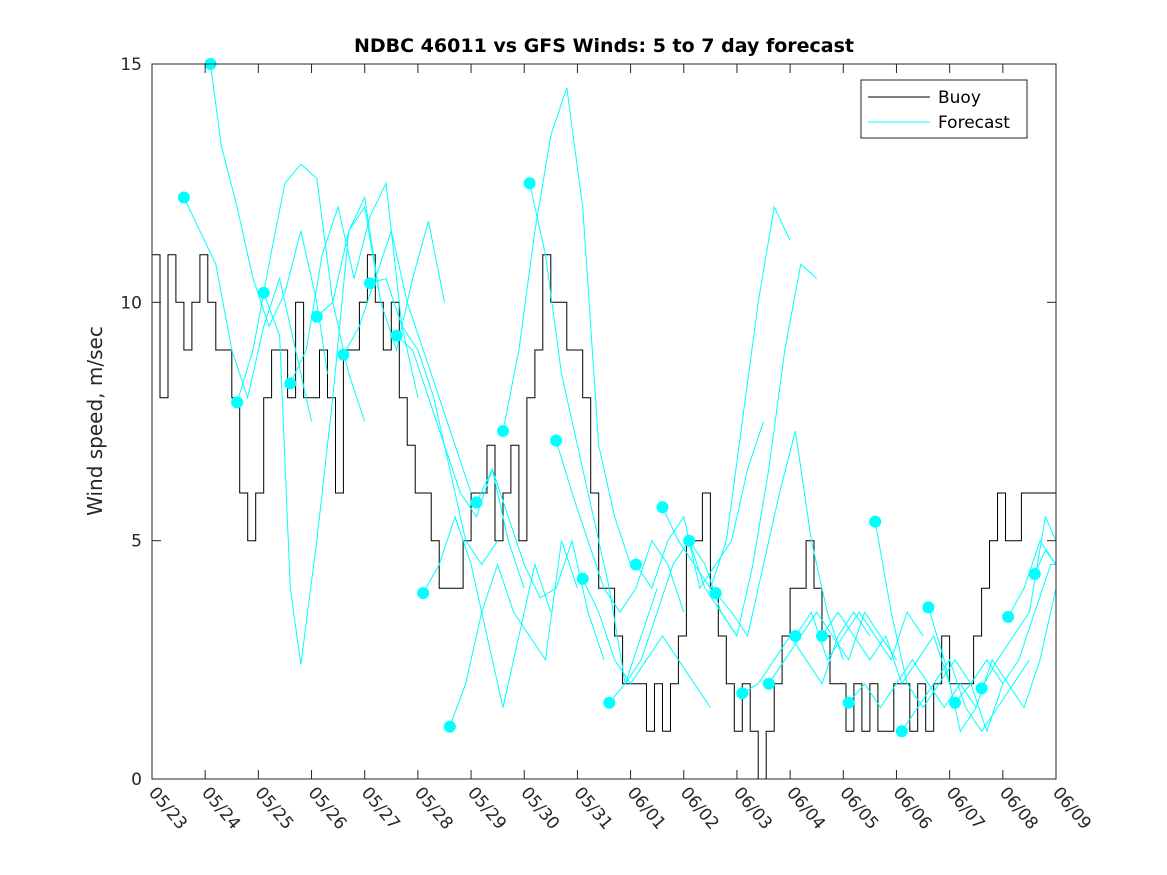 The height and width of the screenshot is (875, 1167). What do you see at coordinates (131, 65) in the screenshot?
I see `y-tick-label-15: 15` at bounding box center [131, 65].